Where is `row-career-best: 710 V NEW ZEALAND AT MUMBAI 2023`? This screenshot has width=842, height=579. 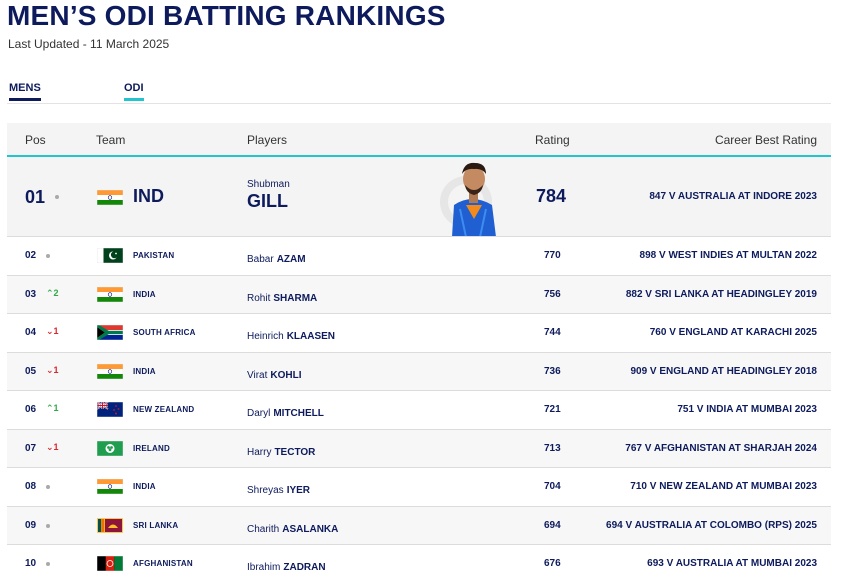 row-career-best: 710 V NEW ZEALAND AT MUMBAI 2023 is located at coordinates (723, 486).